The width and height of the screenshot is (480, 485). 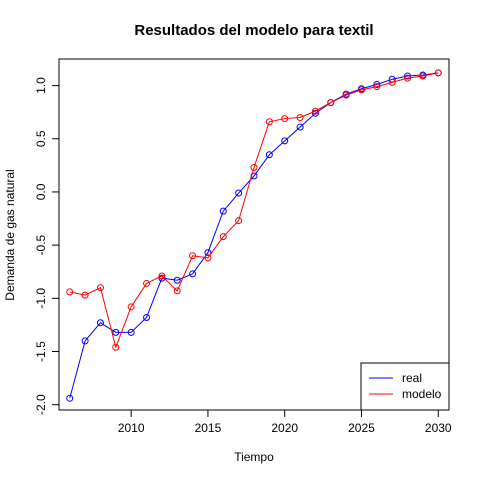 I want to click on y-tick-label: -1.0, so click(x=41, y=298).